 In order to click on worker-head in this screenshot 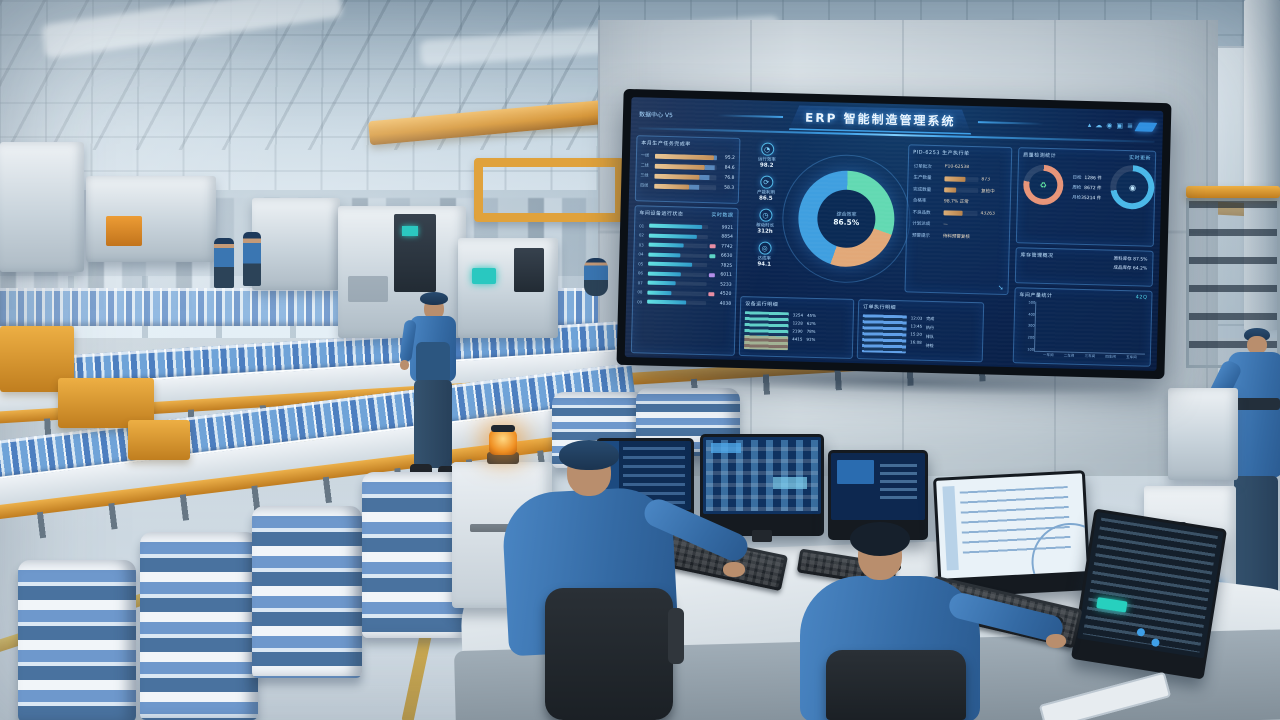, I will do `click(1257, 345)`.